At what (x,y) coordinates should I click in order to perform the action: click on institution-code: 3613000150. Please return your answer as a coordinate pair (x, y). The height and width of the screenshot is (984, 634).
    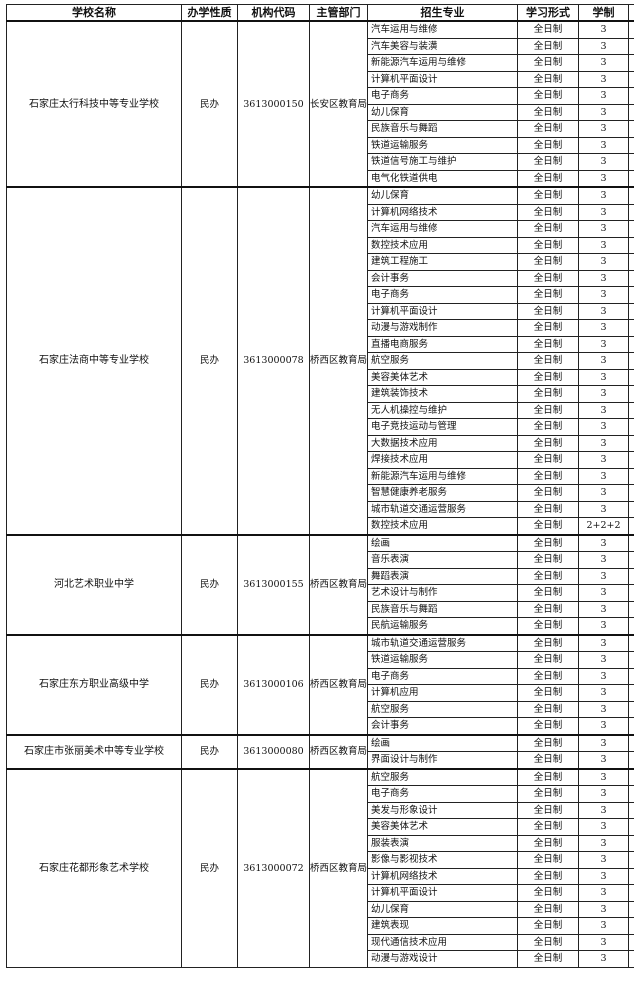
    Looking at the image, I should click on (273, 104).